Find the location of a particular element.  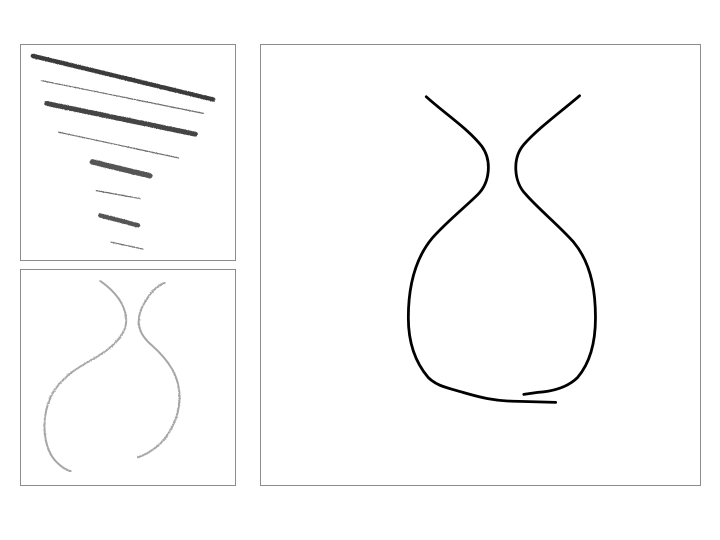

pencil-stroke-samples-canvas is located at coordinates (123, 151).